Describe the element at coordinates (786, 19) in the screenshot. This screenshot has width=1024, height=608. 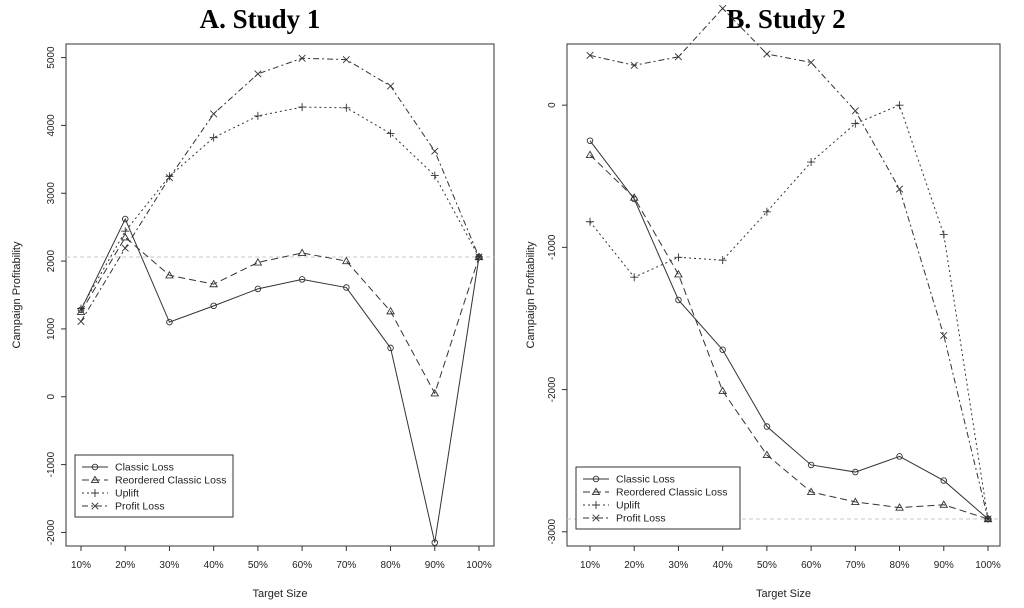
I see `panel-b-title: B. Study 2` at that location.